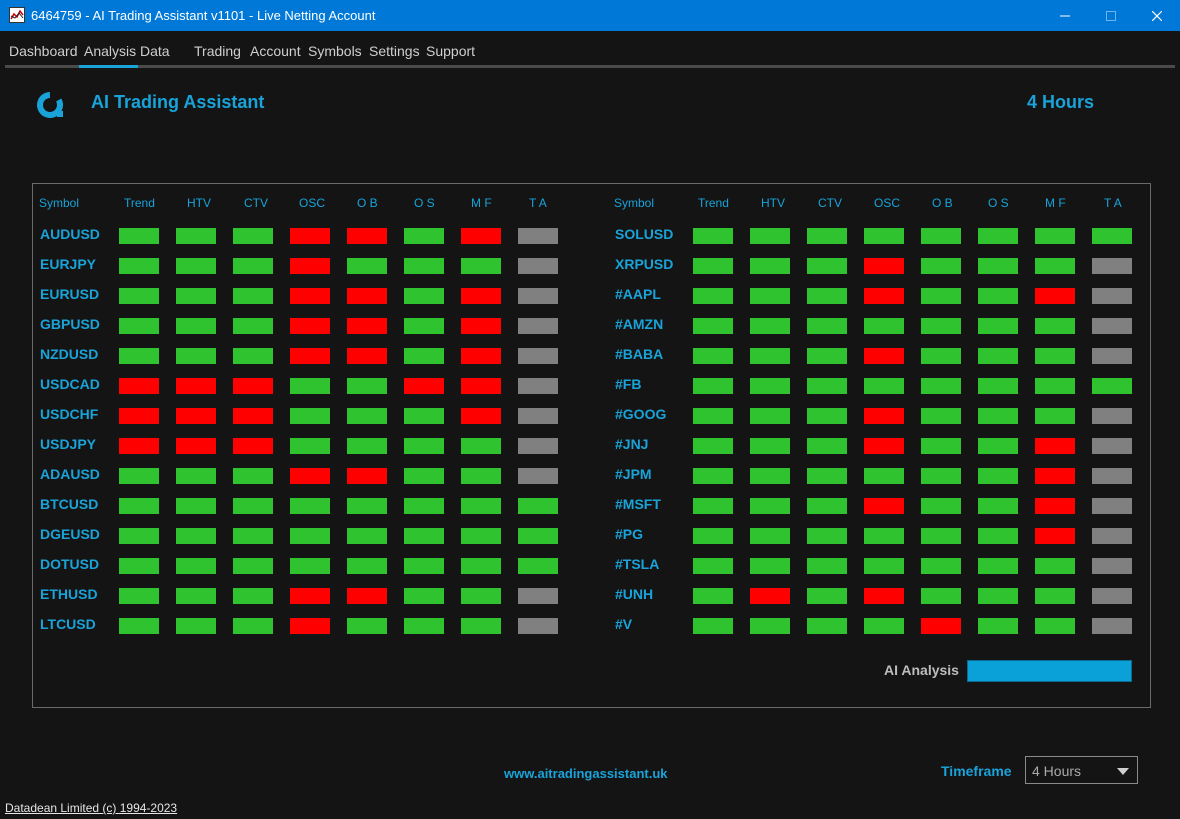  Describe the element at coordinates (70, 324) in the screenshot. I see `symbol-label: GBPUSD` at that location.